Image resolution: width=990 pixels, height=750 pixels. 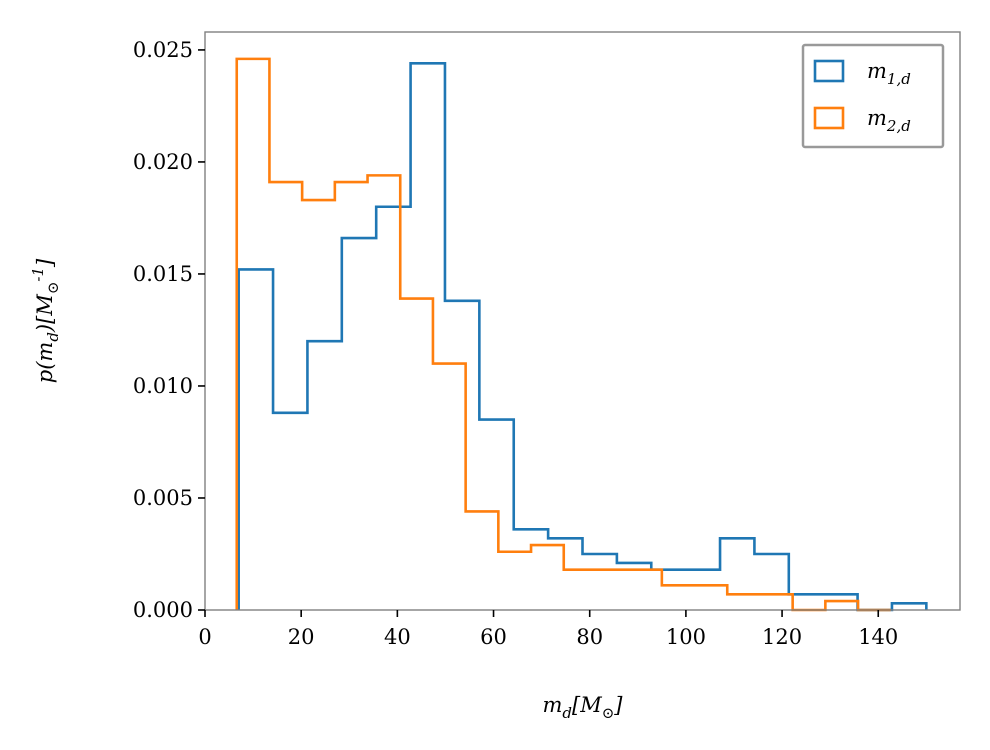 I want to click on y-tick-label: 0.025, so click(x=163, y=50).